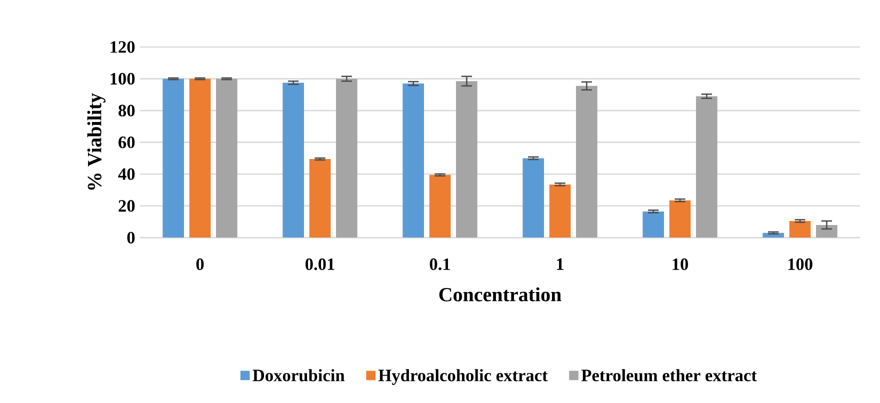 The image size is (880, 403). I want to click on x-tick-label: 10, so click(680, 264).